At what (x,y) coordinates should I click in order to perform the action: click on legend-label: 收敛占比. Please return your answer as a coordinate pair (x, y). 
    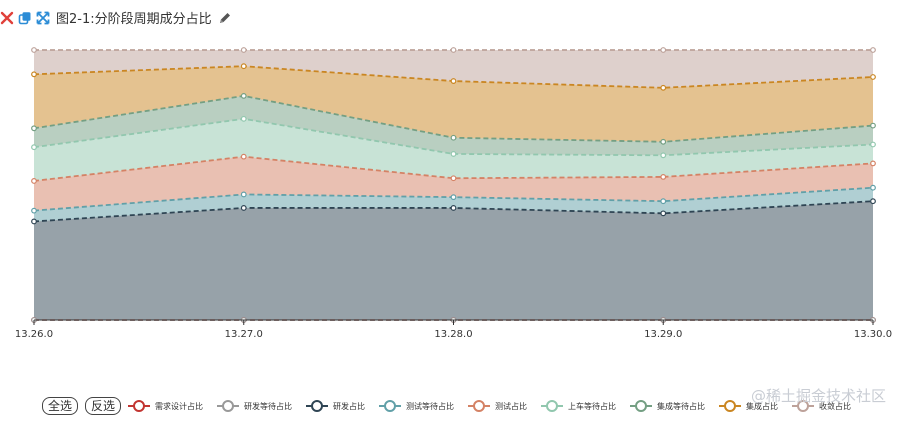
    Looking at the image, I should click on (835, 406).